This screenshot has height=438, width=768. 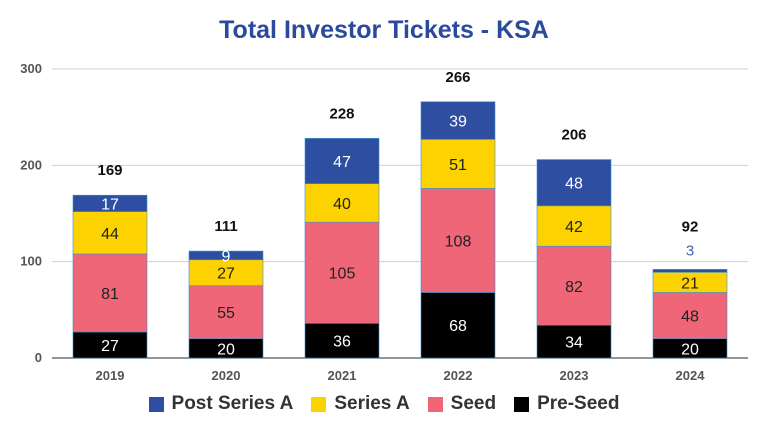 I want to click on data-label: 51, so click(x=458, y=165).